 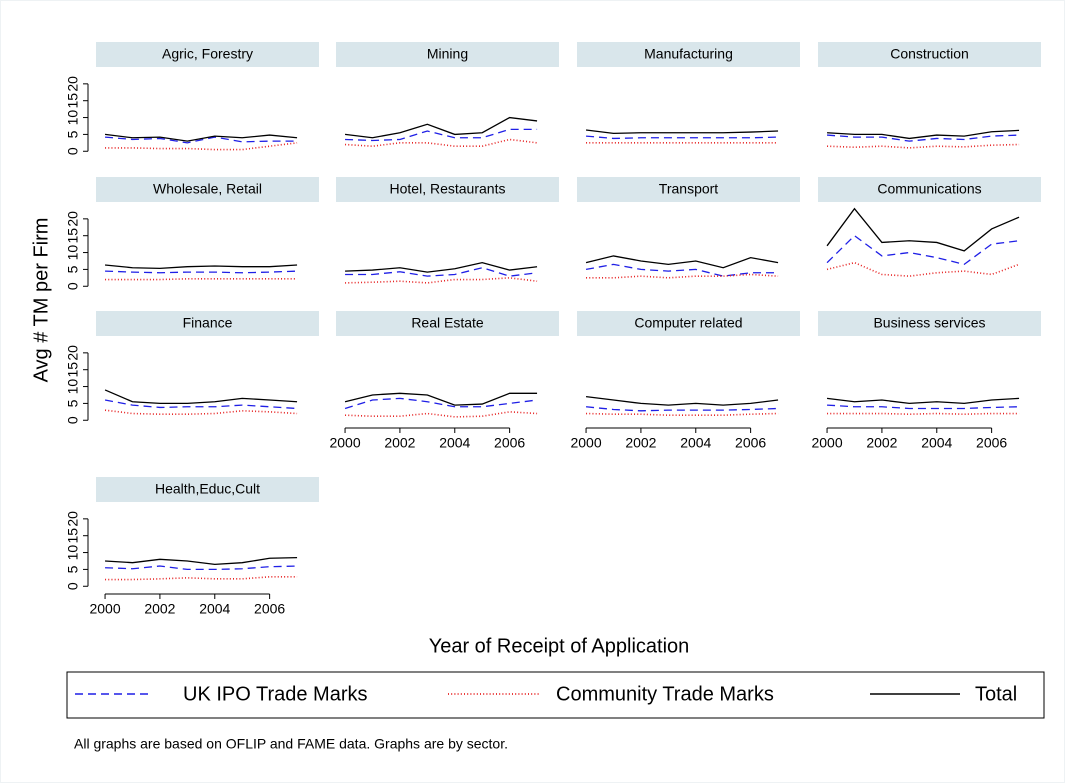 What do you see at coordinates (41, 300) in the screenshot?
I see `y-axis-title: Avg # TM per Firm` at bounding box center [41, 300].